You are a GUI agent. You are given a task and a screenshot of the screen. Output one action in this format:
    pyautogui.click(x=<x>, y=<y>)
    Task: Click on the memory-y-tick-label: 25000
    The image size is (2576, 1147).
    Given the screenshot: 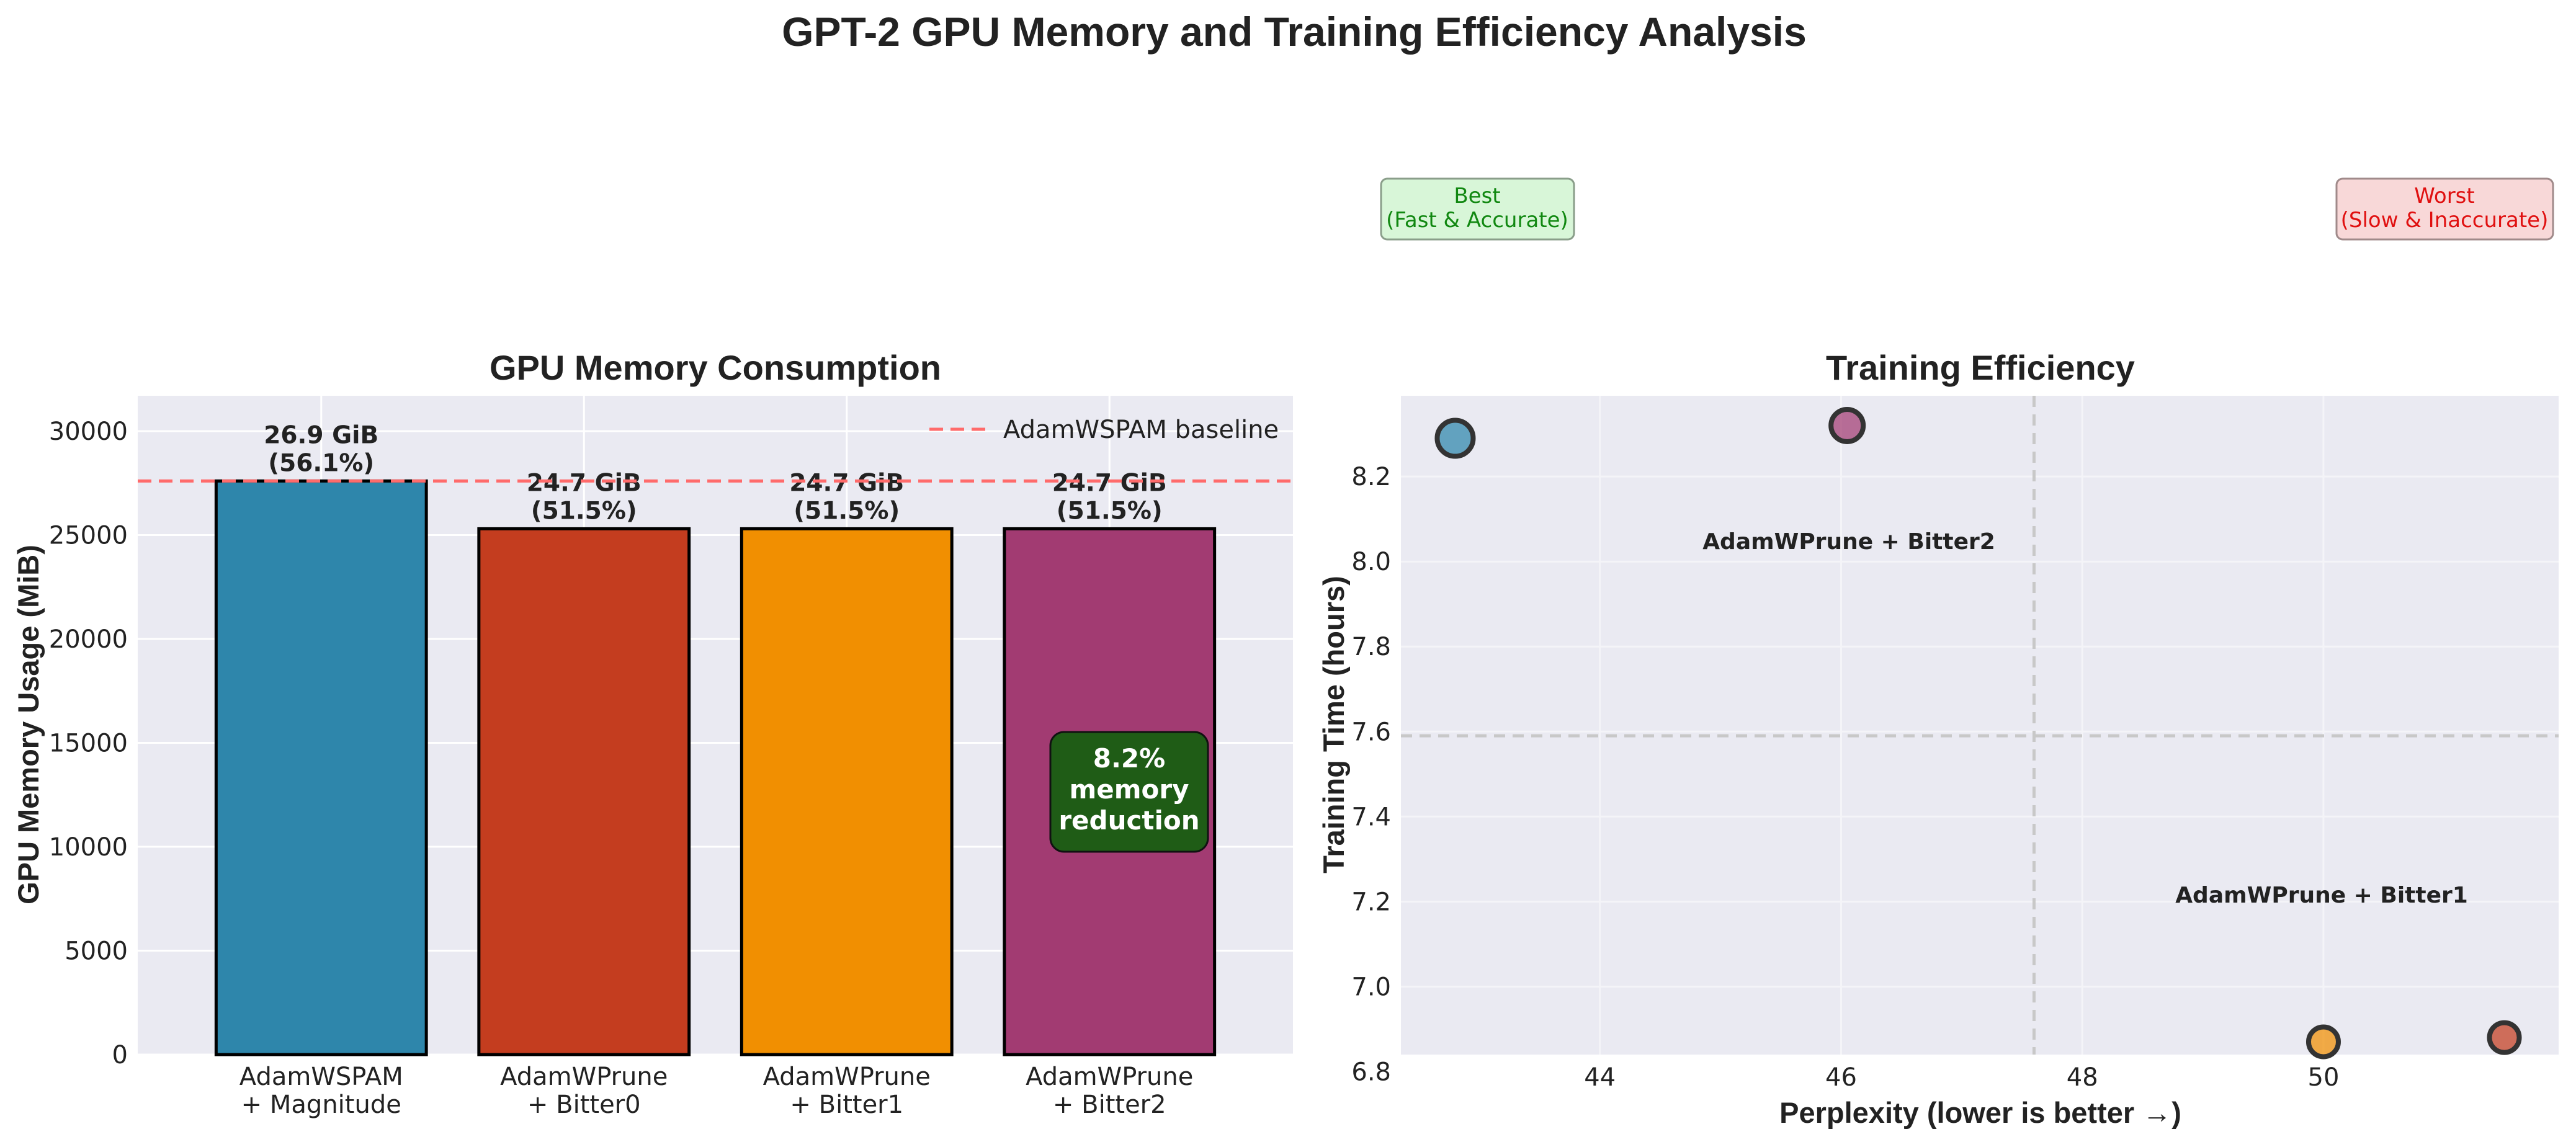 What is the action you would take?
    pyautogui.click(x=88, y=536)
    